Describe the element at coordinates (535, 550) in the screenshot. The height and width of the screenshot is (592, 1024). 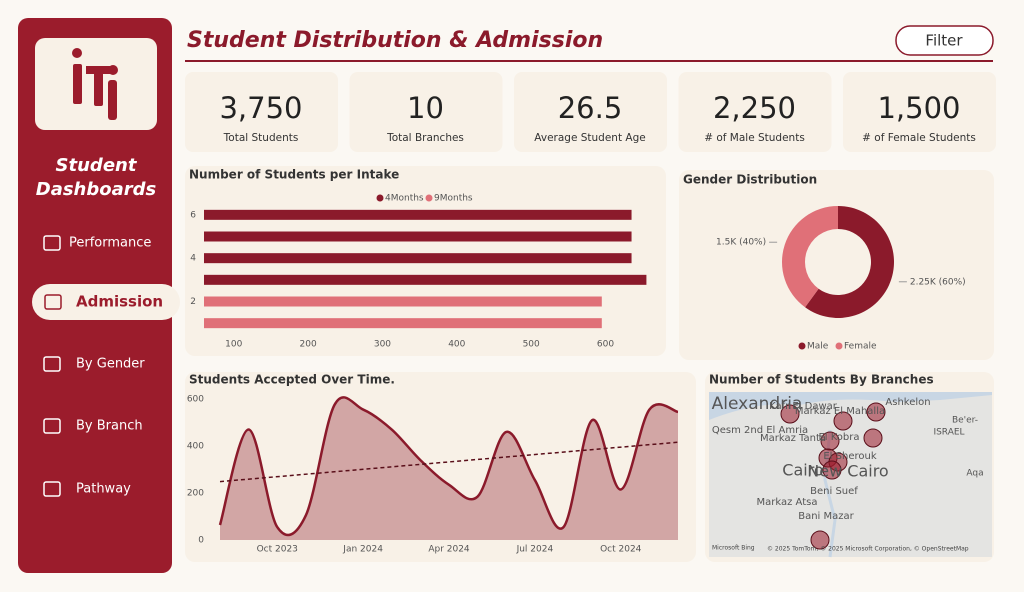
I see `x-tick-label: Jul 2024` at that location.